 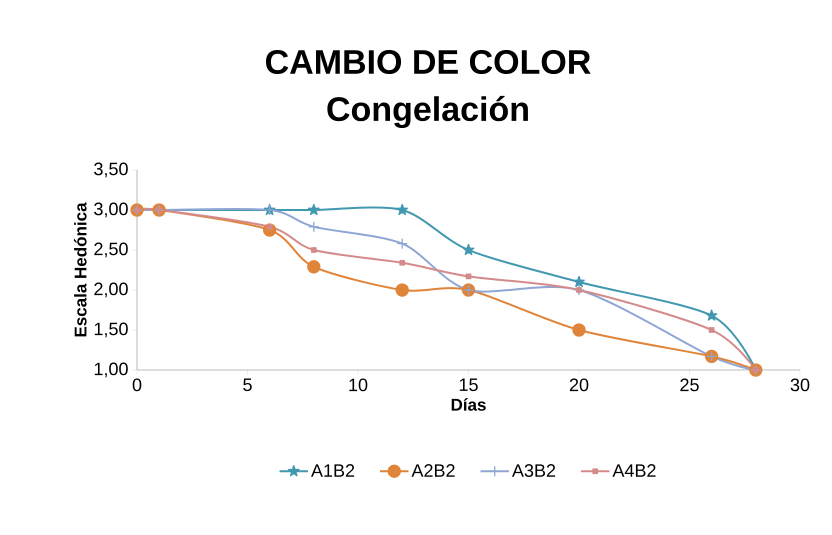 What do you see at coordinates (579, 385) in the screenshot?
I see `x-tick-label: 20` at bounding box center [579, 385].